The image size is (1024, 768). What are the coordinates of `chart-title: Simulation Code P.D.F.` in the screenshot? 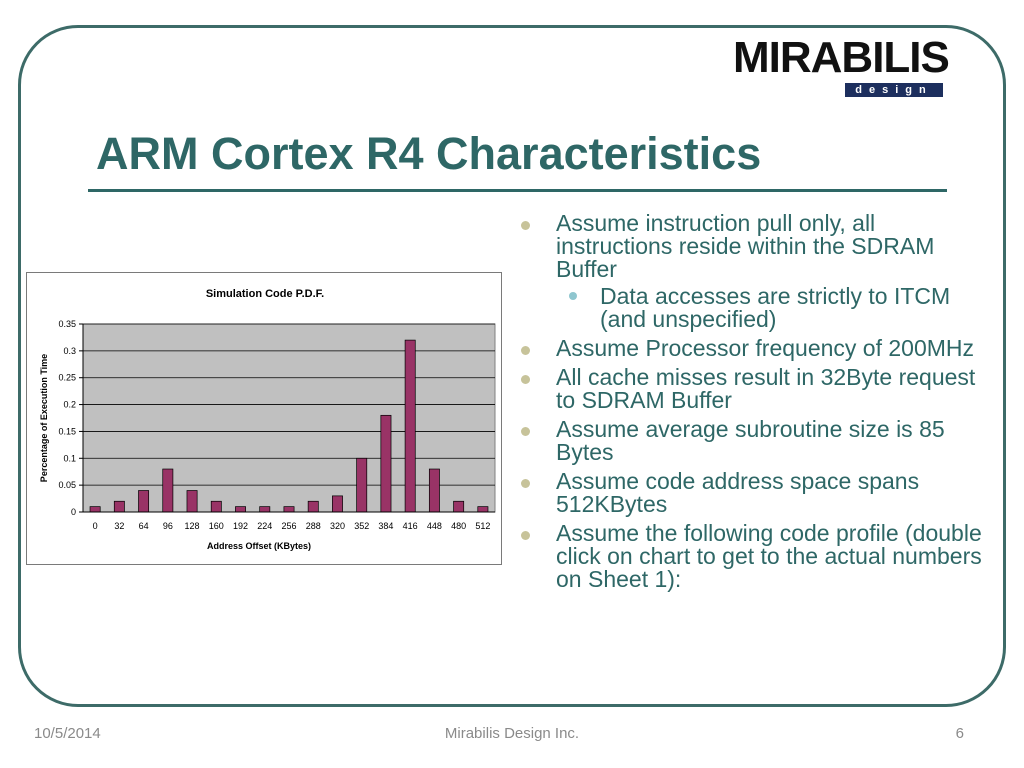 It's located at (265, 294).